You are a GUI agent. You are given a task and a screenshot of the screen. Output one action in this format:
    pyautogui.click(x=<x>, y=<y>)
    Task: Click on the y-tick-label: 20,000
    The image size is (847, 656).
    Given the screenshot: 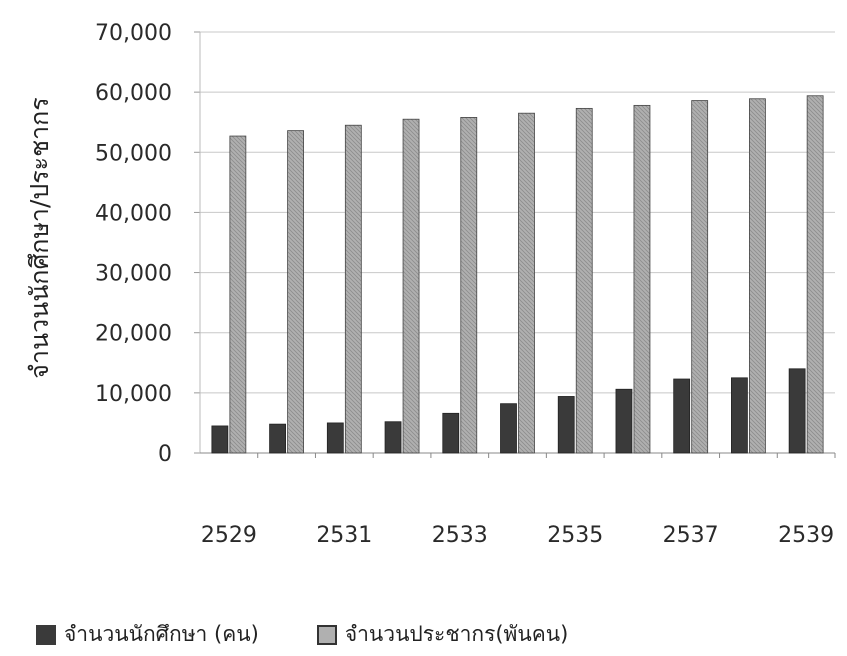 What is the action you would take?
    pyautogui.click(x=133, y=334)
    